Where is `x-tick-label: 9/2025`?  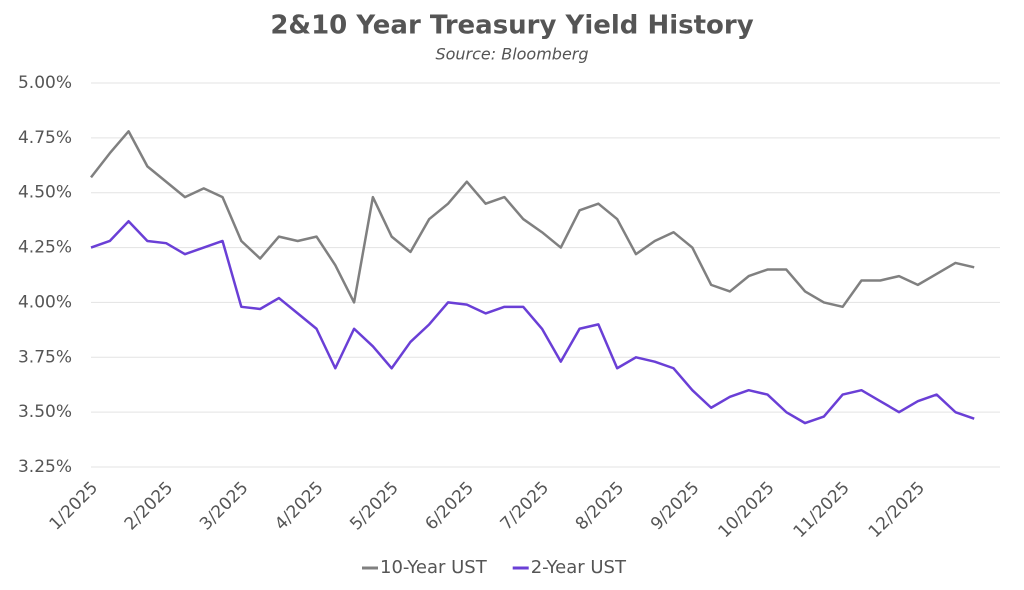 x-tick-label: 9/2025 is located at coordinates (675, 506).